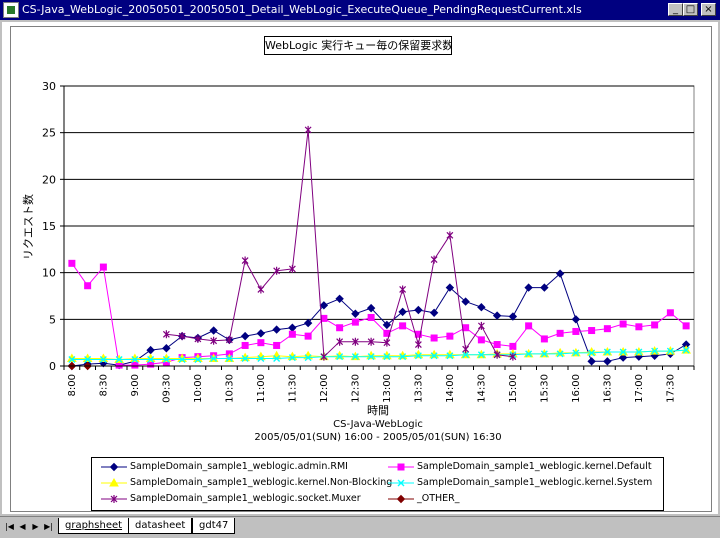  I want to click on excel-app-icon, so click(11, 10).